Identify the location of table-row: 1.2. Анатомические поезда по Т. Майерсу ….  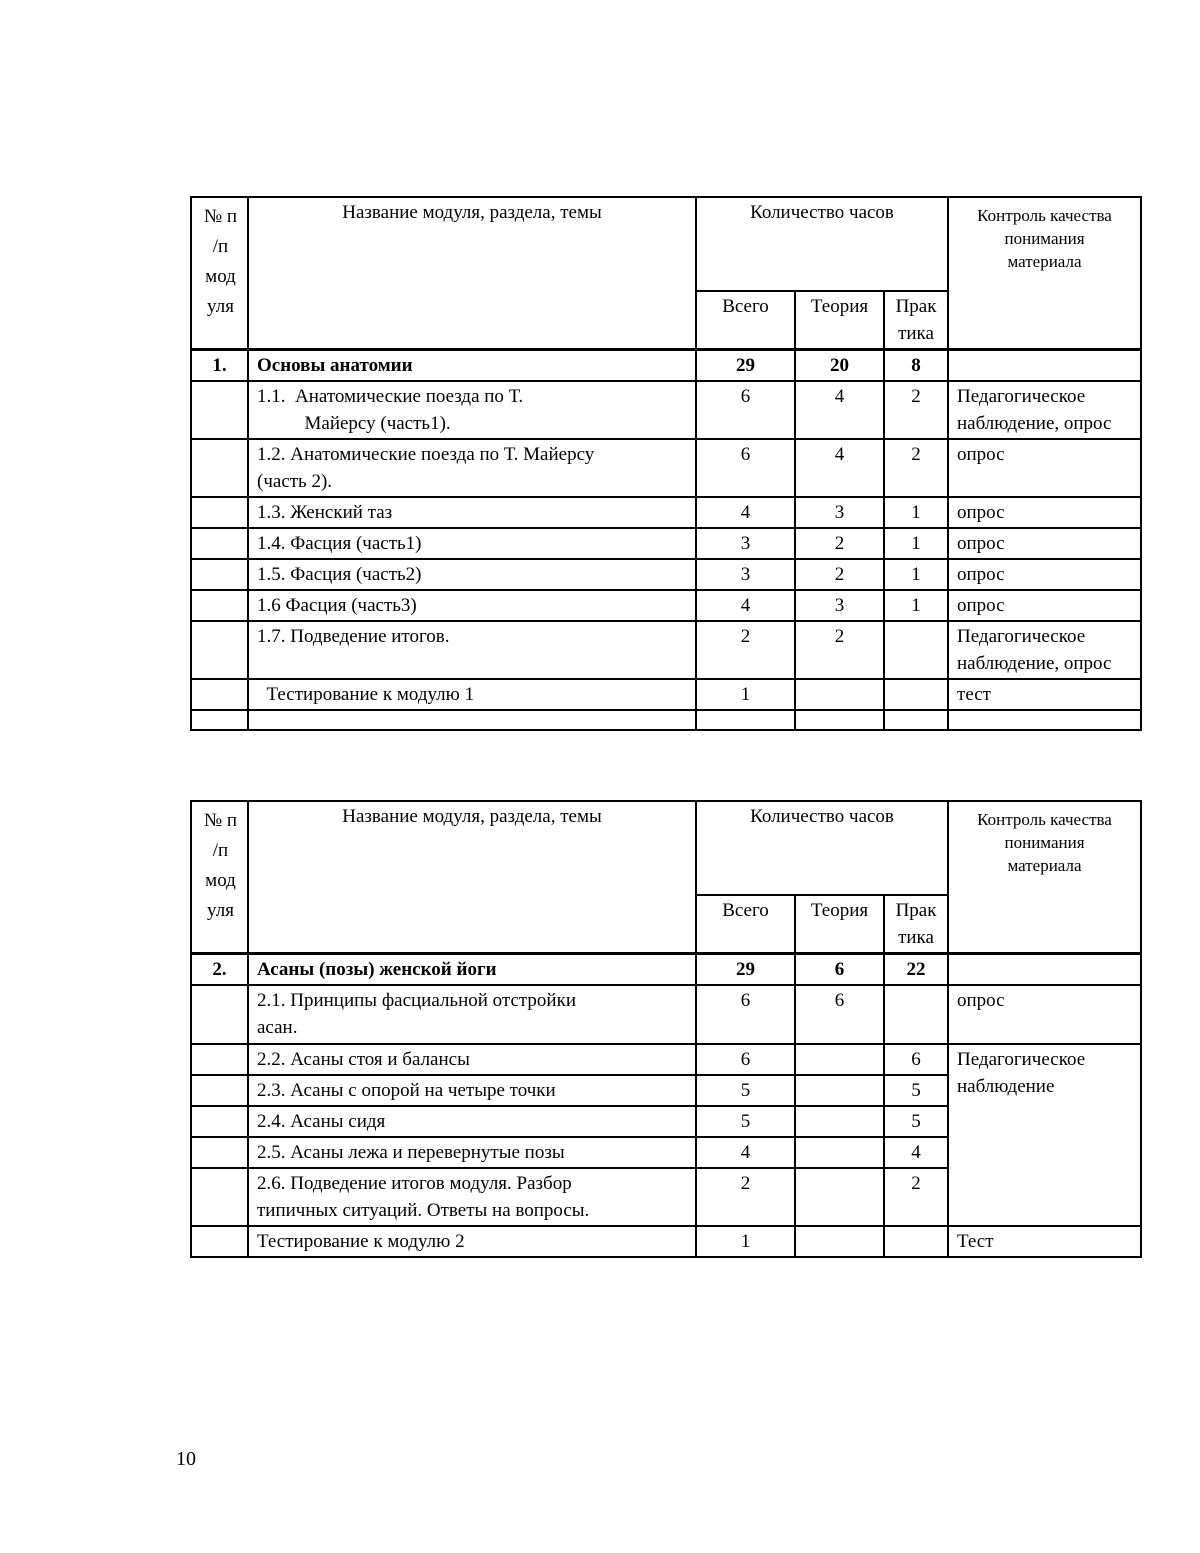
(666, 468).